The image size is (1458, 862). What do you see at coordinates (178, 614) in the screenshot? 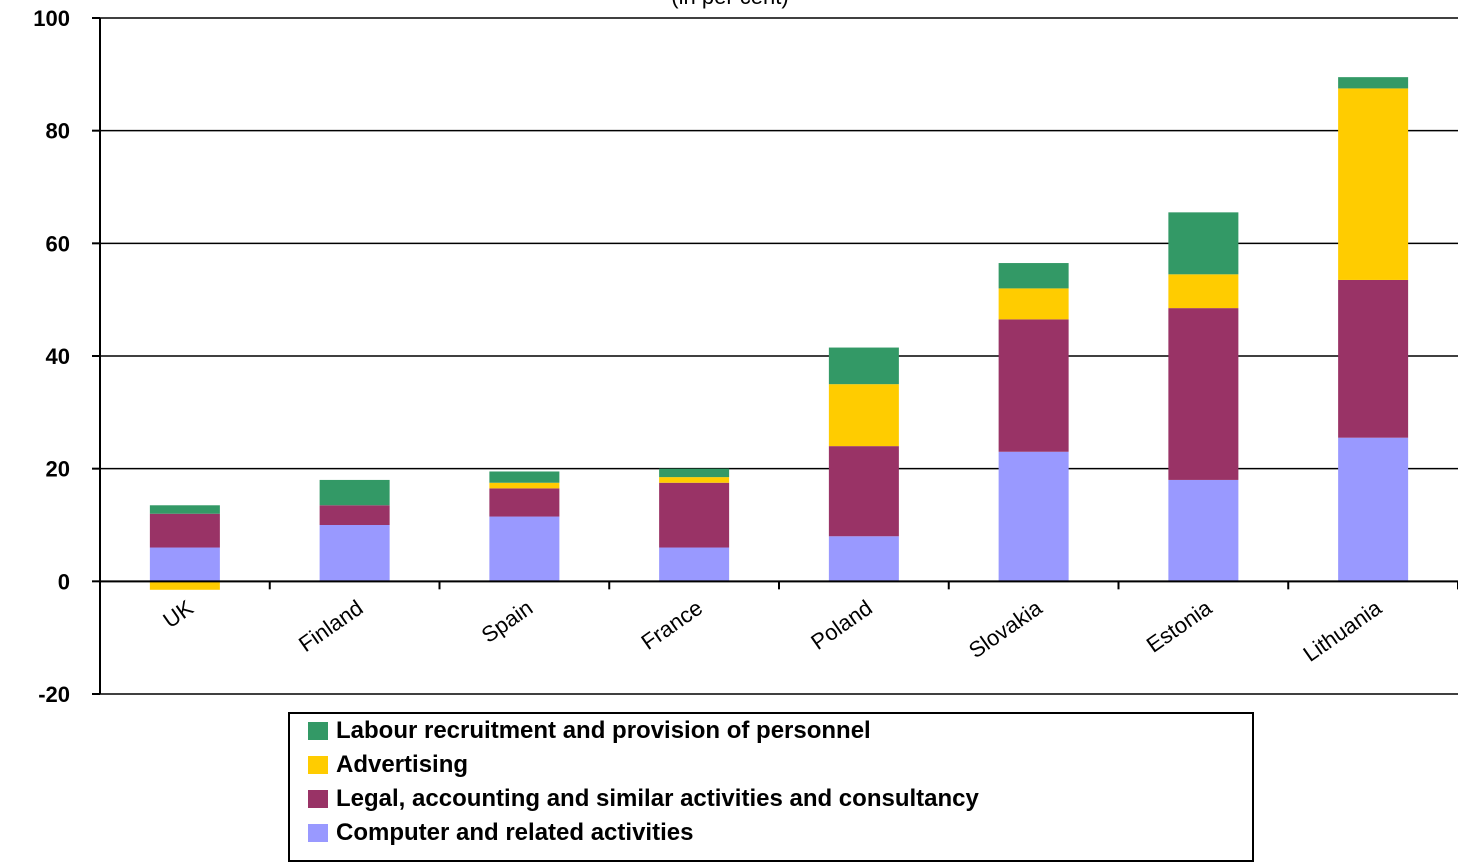
I see `category-label: UK` at bounding box center [178, 614].